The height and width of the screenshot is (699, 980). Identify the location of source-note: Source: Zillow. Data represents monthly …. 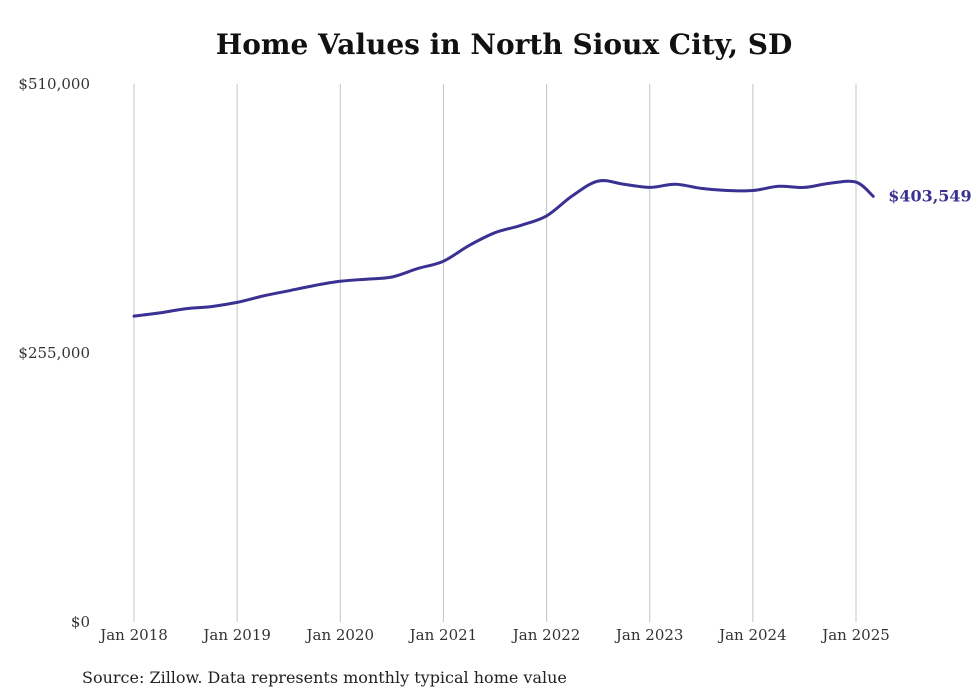
(324, 677).